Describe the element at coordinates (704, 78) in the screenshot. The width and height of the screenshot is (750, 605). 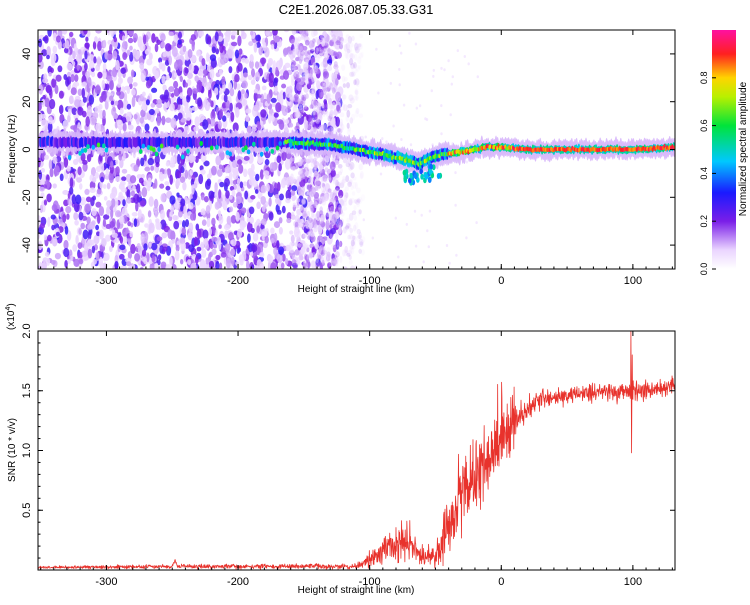
I see `colorbar-tick-label: 0.8` at that location.